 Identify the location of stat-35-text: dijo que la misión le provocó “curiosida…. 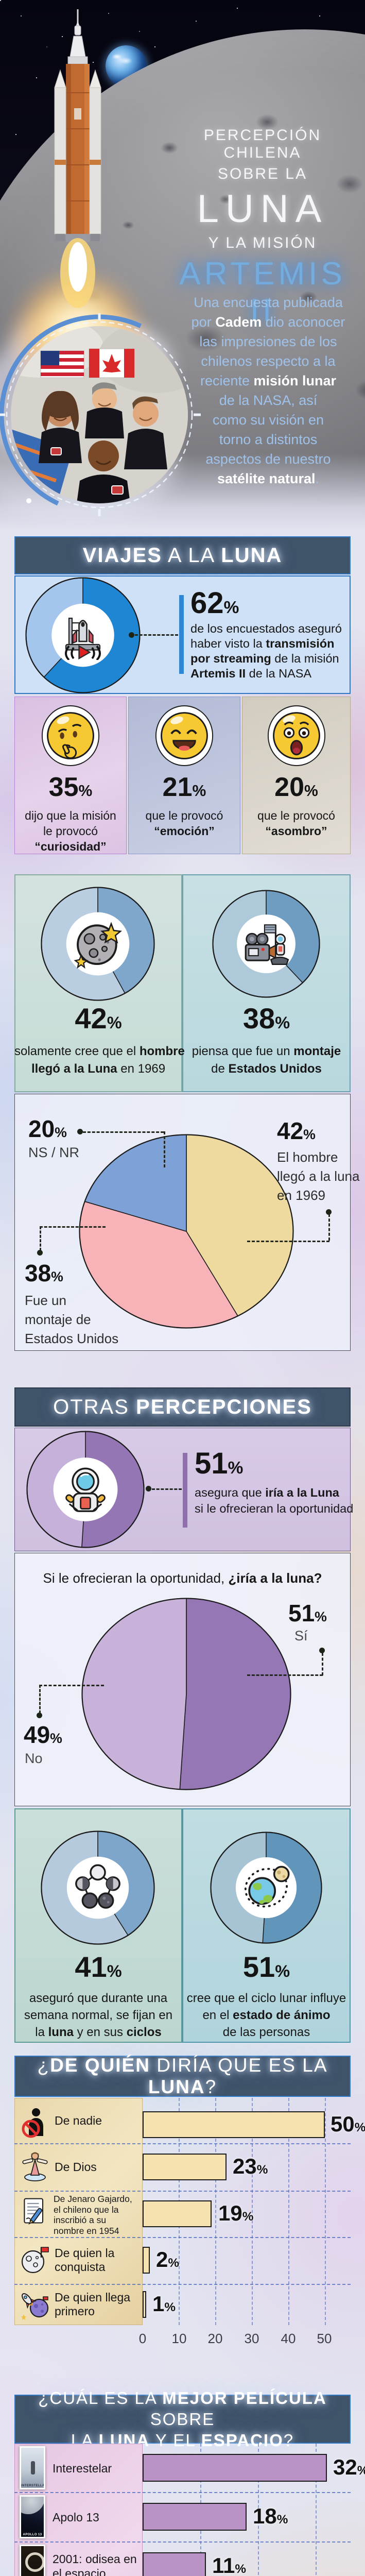
(70, 831).